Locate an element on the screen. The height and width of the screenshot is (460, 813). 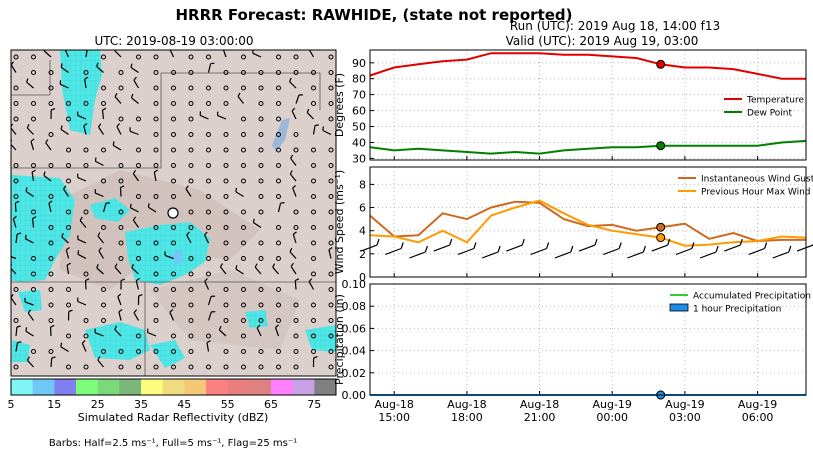
x-tick-date: Aug-18 is located at coordinates (466, 404).